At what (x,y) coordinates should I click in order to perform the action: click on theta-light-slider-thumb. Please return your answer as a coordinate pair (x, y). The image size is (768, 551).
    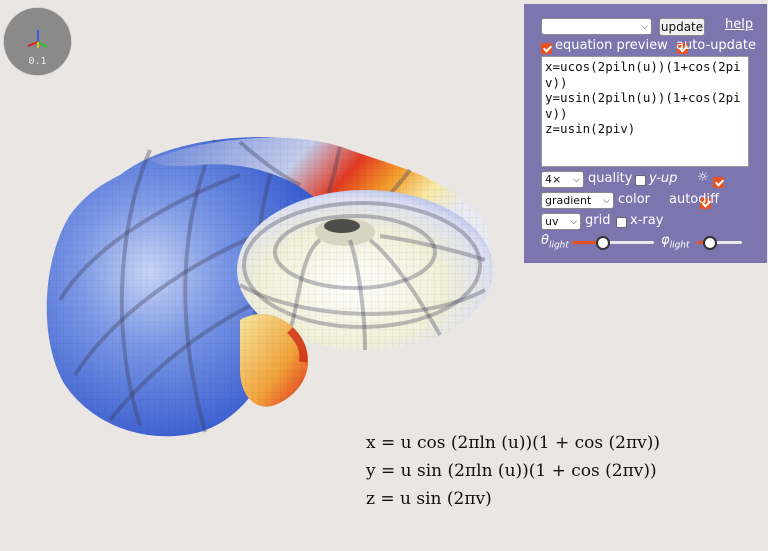
    Looking at the image, I should click on (603, 243).